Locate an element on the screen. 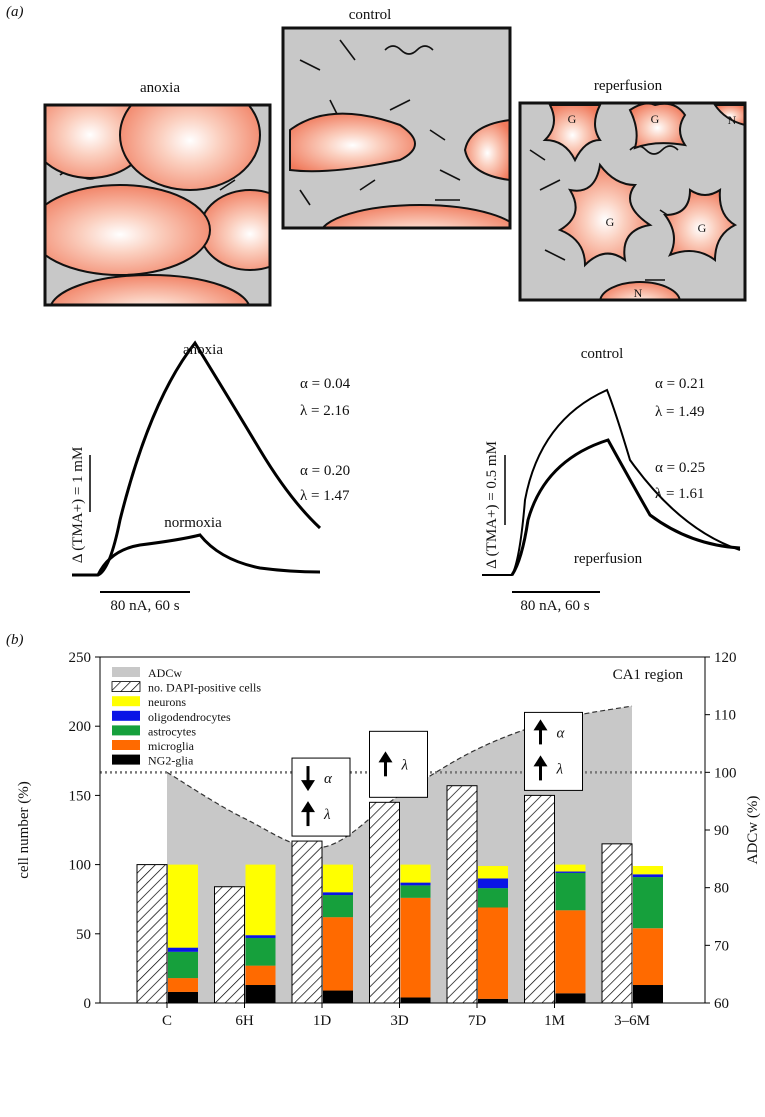 The width and height of the screenshot is (765, 1117). schematic-anoxia is located at coordinates (157, 205).